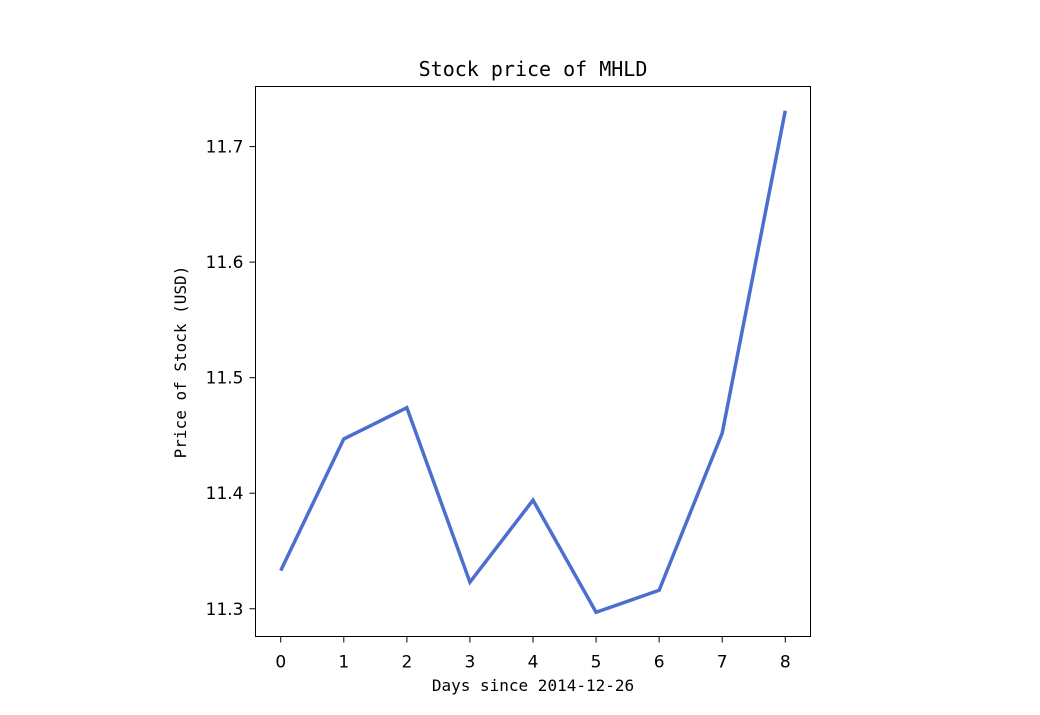 The width and height of the screenshot is (1040, 715). I want to click on chart-title: Stock price of MHLD, so click(533, 69).